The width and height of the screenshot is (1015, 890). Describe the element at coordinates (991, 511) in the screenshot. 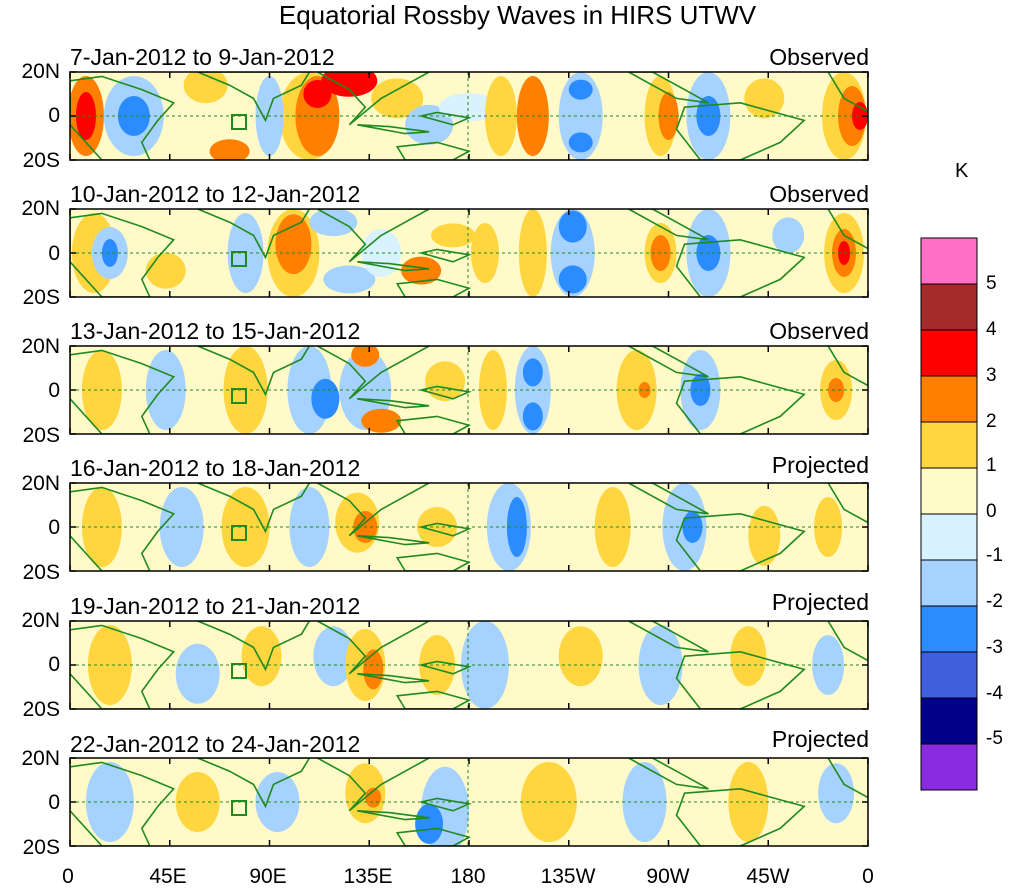

I see `colorbar-label-0: 0` at that location.